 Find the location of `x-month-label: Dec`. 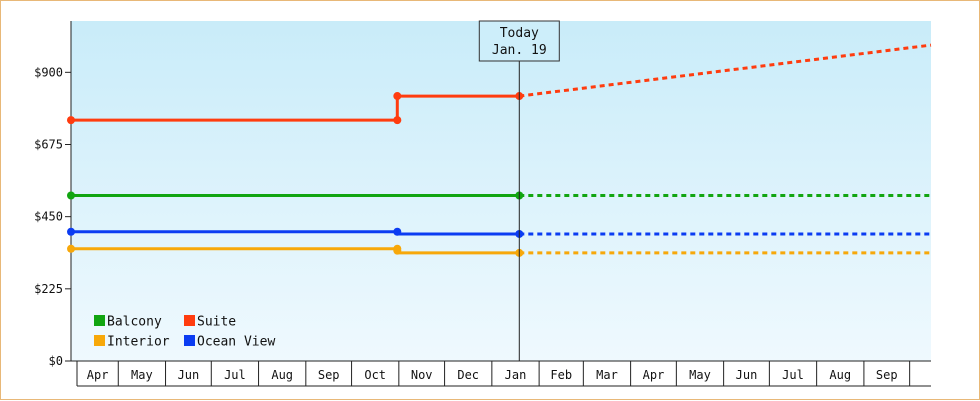

x-month-label: Dec is located at coordinates (468, 375).